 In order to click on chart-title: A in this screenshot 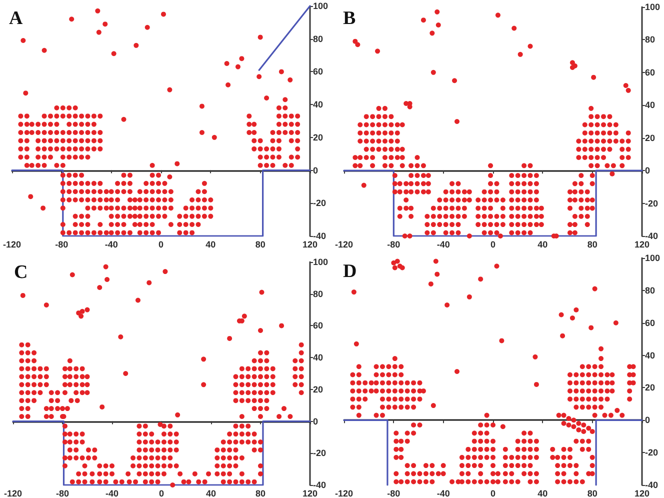, I will do `click(16, 18)`.